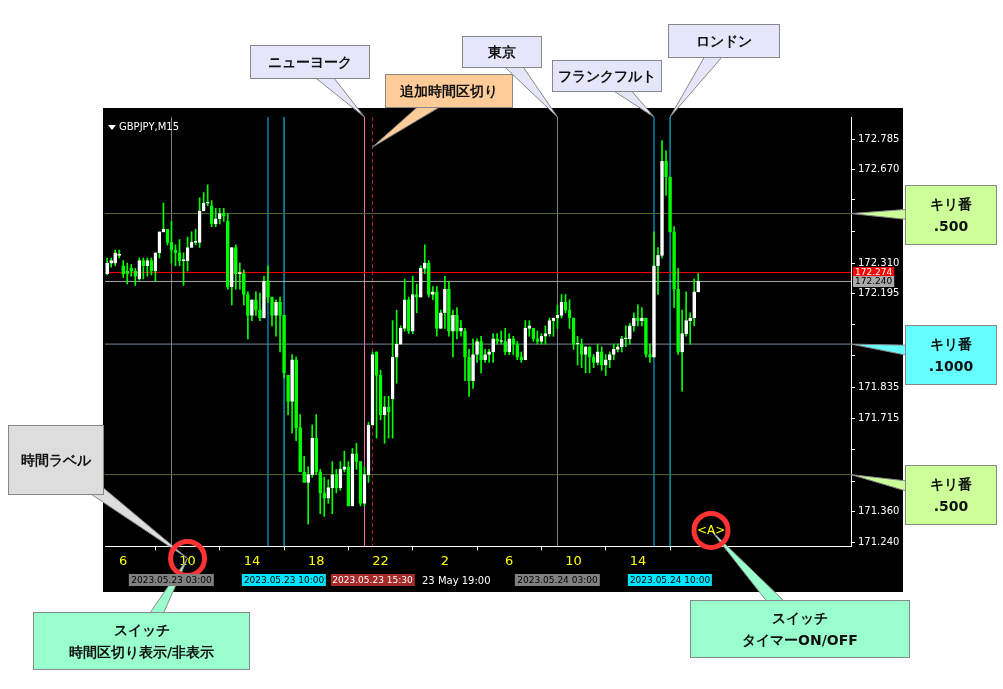  What do you see at coordinates (874, 272) in the screenshot?
I see `ref-line-label: 172.274` at bounding box center [874, 272].